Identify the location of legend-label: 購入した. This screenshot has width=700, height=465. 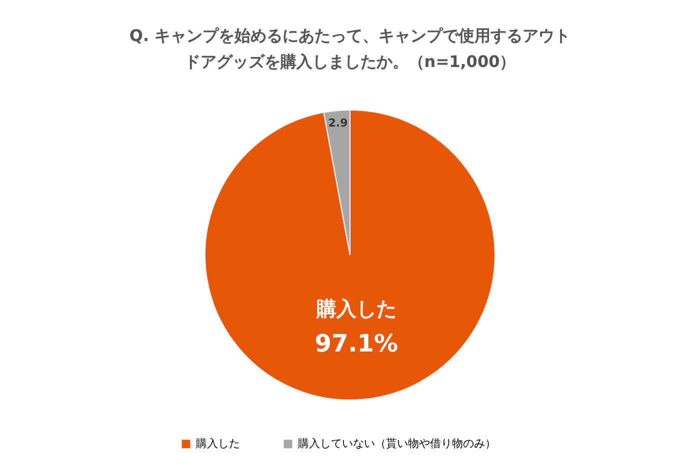
(218, 443).